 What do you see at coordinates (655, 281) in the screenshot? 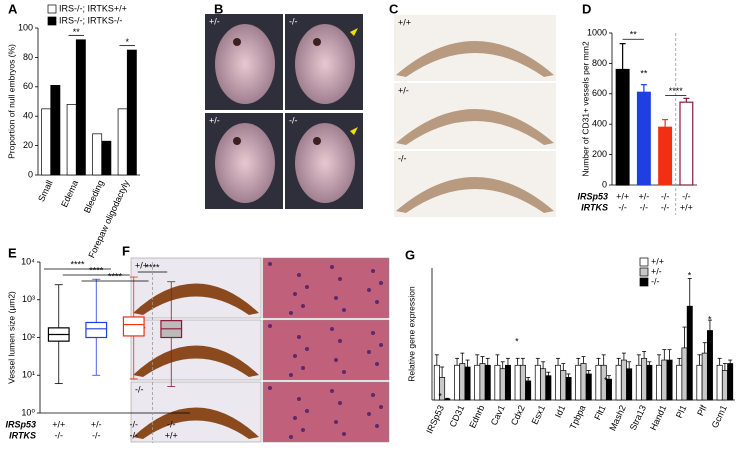
I see `legend-label: -/-` at bounding box center [655, 281].